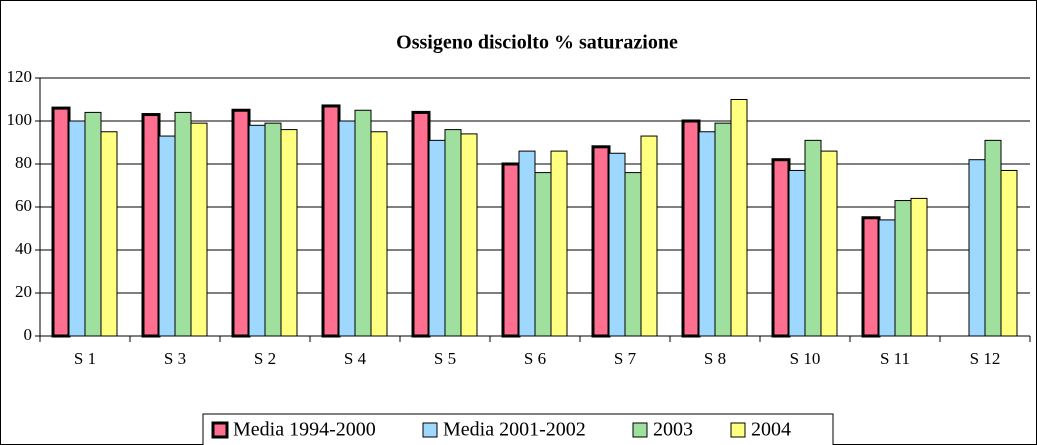 The width and height of the screenshot is (1037, 445). I want to click on x-tick-label: S 7, so click(625, 358).